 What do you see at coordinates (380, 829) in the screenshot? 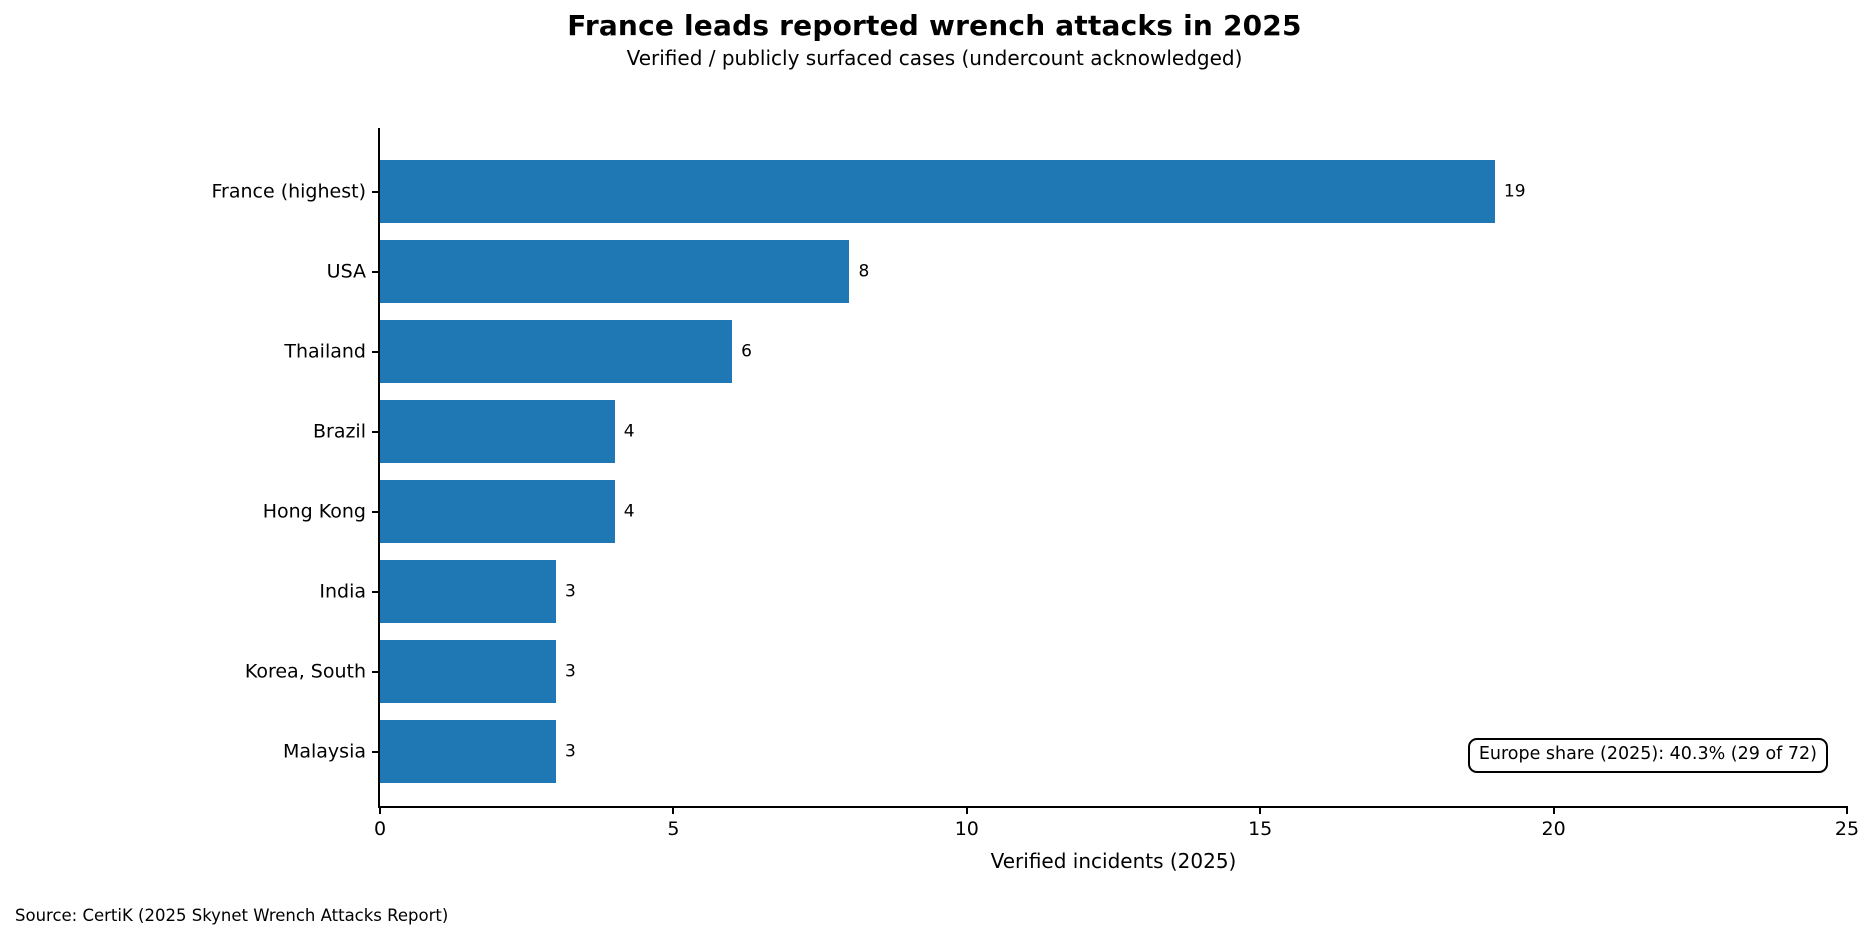
I see `x-tick-label: 0` at bounding box center [380, 829].